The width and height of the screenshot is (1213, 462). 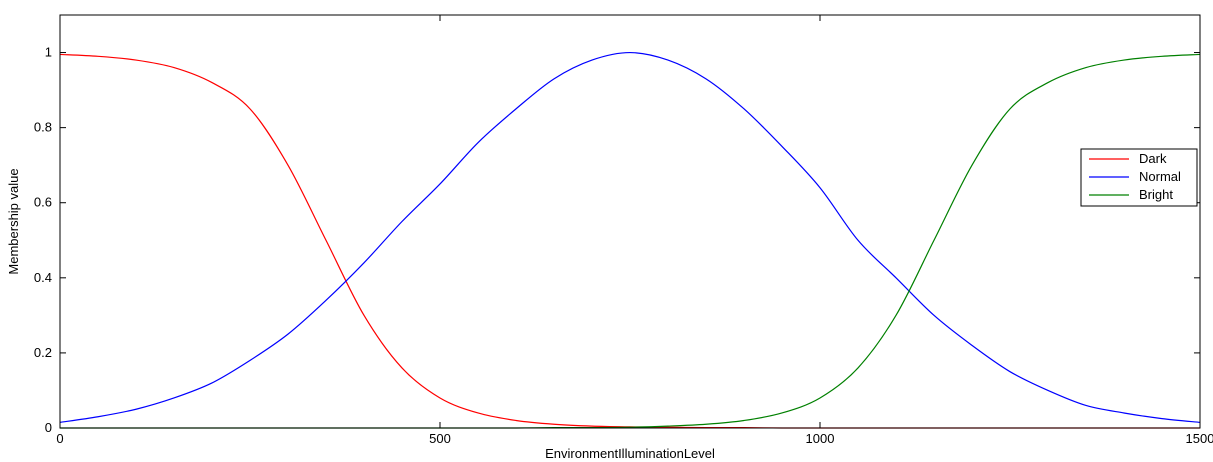 I want to click on legend-label-dark: Dark, so click(x=1153, y=158).